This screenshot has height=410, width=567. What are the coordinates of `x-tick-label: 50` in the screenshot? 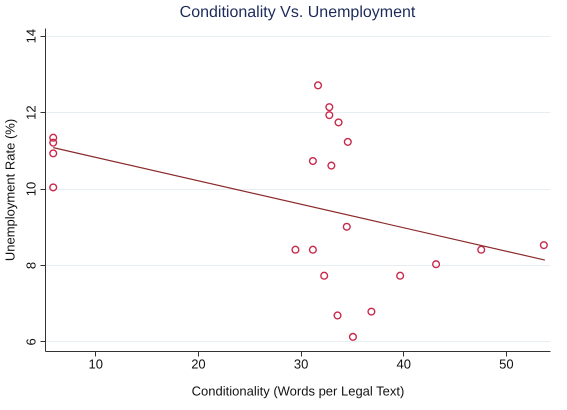 It's located at (506, 364).